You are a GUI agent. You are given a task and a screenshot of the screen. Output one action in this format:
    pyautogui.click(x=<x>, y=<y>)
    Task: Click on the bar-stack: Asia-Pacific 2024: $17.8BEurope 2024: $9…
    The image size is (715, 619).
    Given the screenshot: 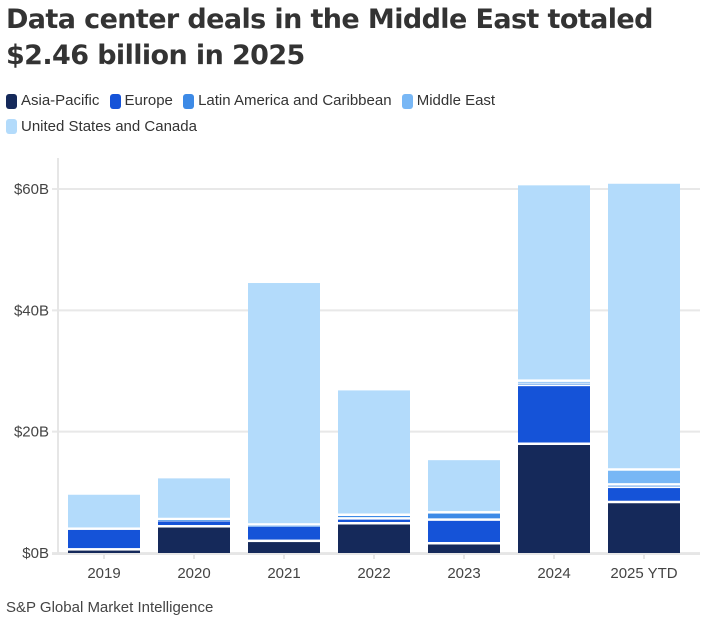 What is the action you would take?
    pyautogui.click(x=554, y=369)
    